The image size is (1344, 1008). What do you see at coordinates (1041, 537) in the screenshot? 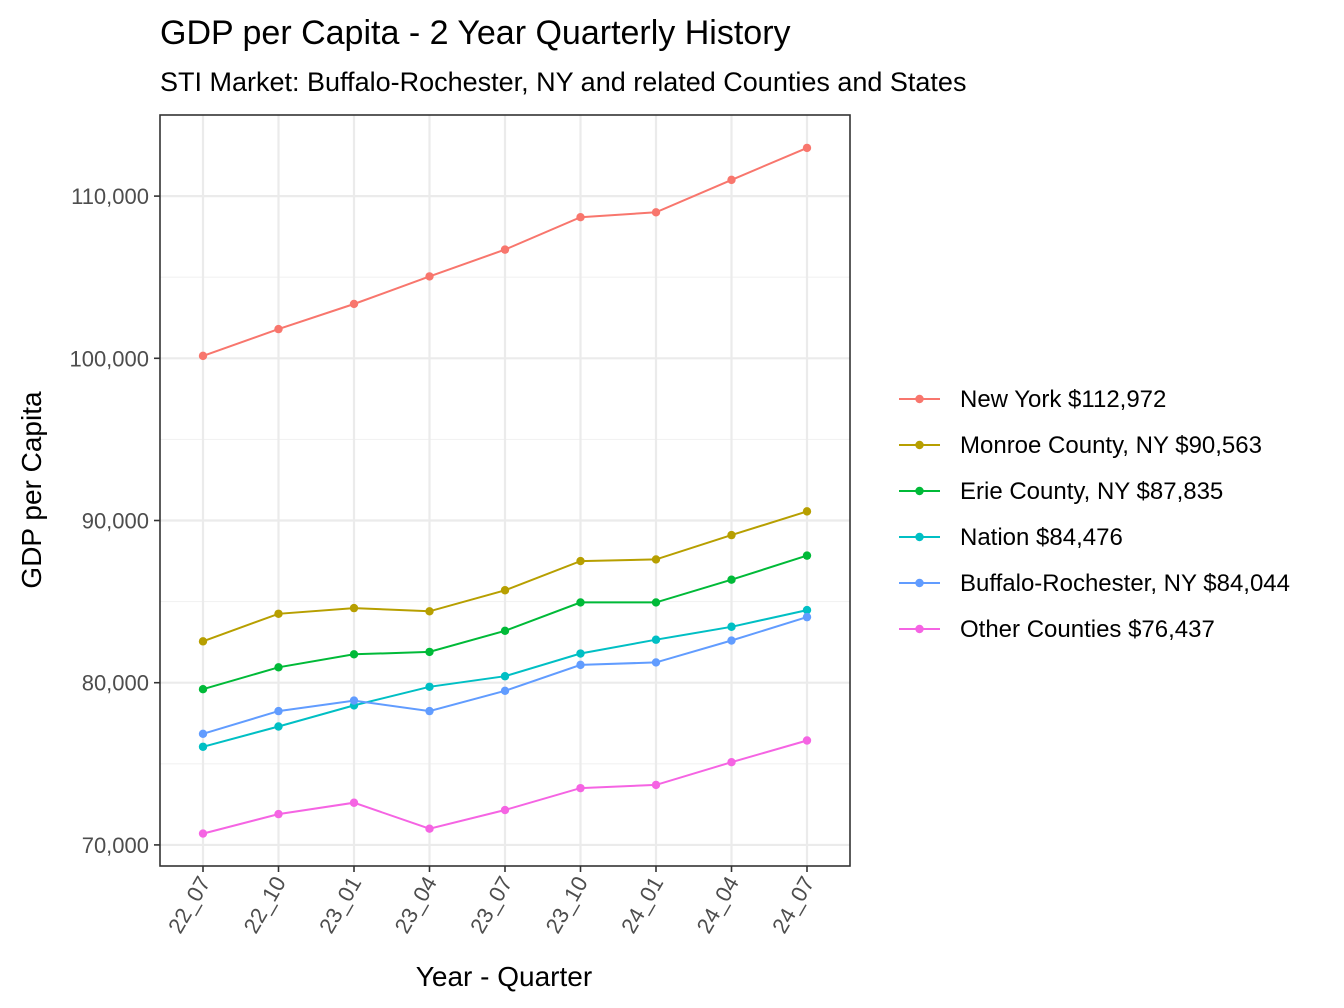
I see `legend-label: Nation $84,476` at bounding box center [1041, 537].